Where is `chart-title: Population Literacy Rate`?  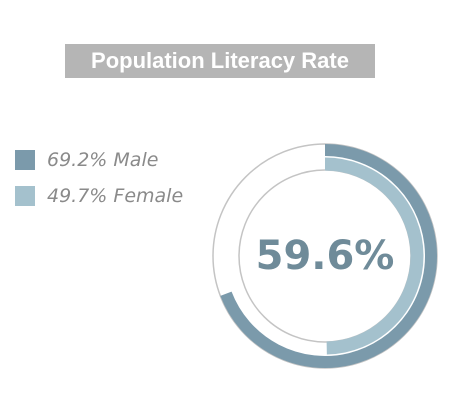
chart-title: Population Literacy Rate is located at coordinates (220, 60).